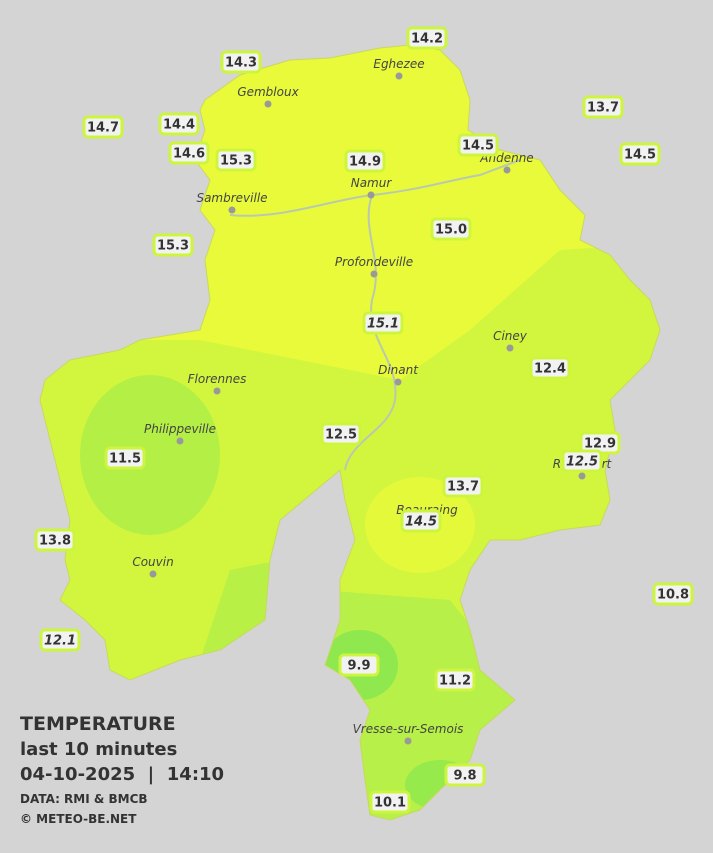  I want to click on station-value: 11.5, so click(125, 459).